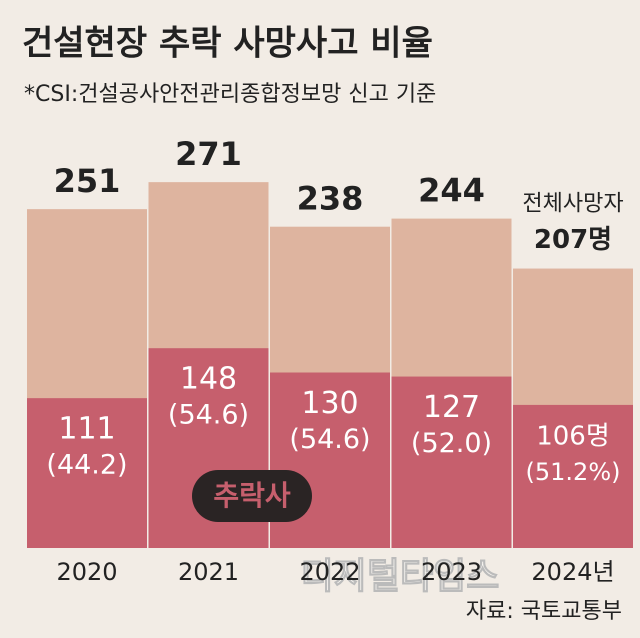  I want to click on chart-title: 건설현장 추락 사망사고 비율, so click(227, 44).